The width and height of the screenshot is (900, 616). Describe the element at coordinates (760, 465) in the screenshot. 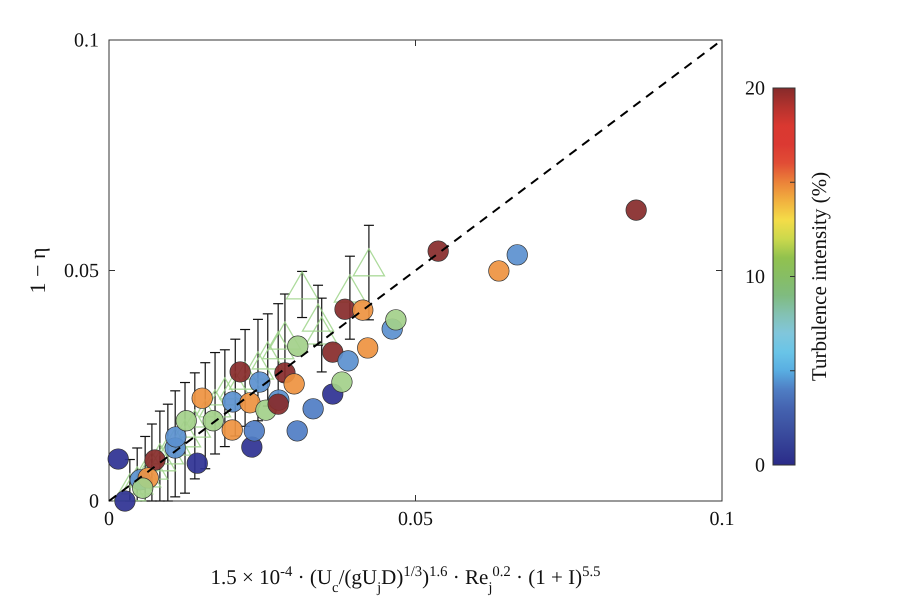

I see `color-bar-label: 0` at that location.